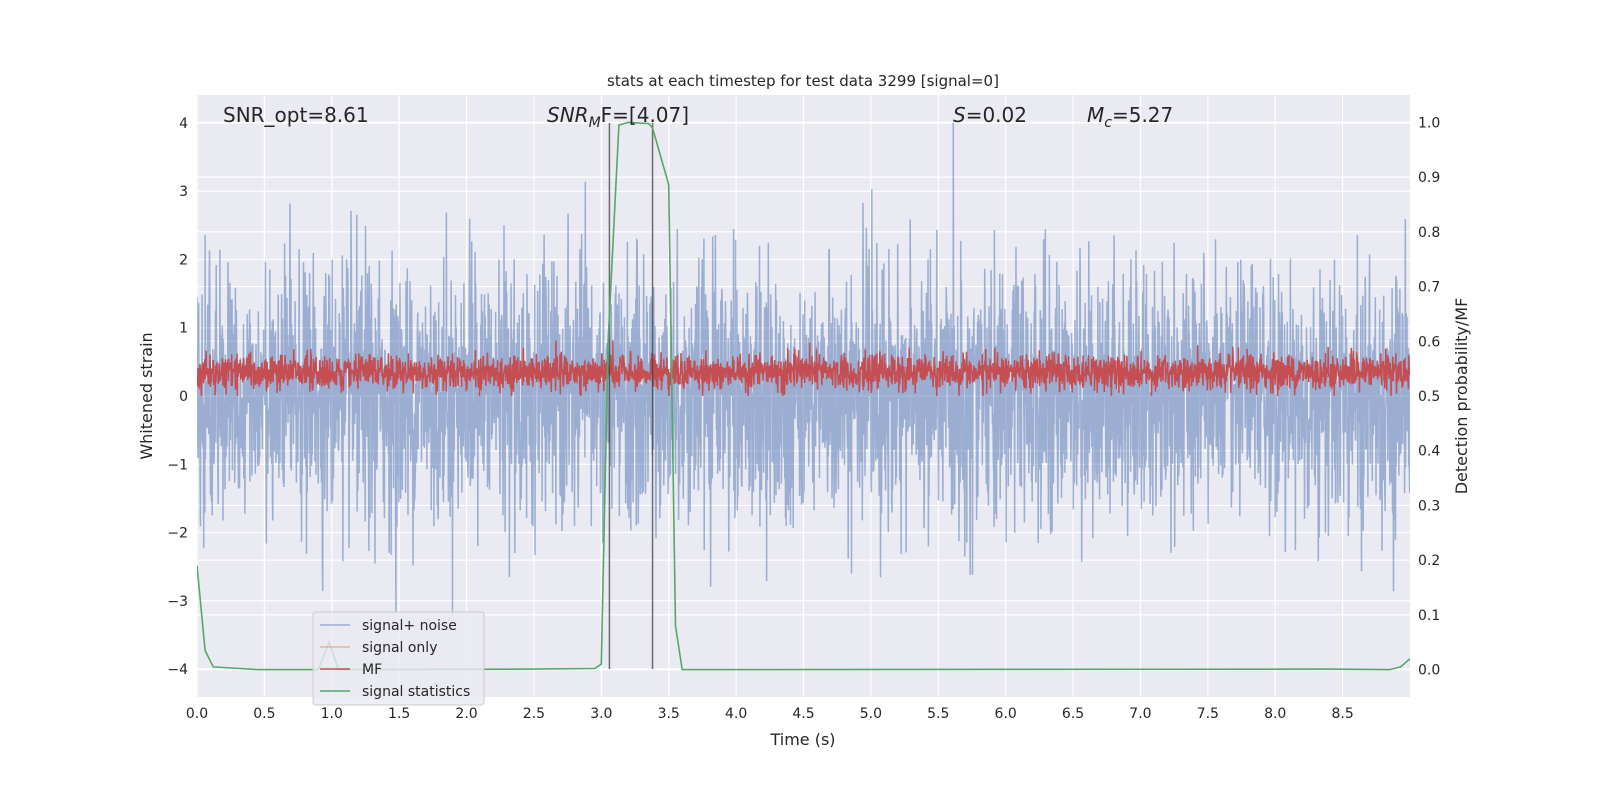 Image resolution: width=1600 pixels, height=804 pixels. Describe the element at coordinates (802, 739) in the screenshot. I see `x-axis-label: Time (s)` at that location.